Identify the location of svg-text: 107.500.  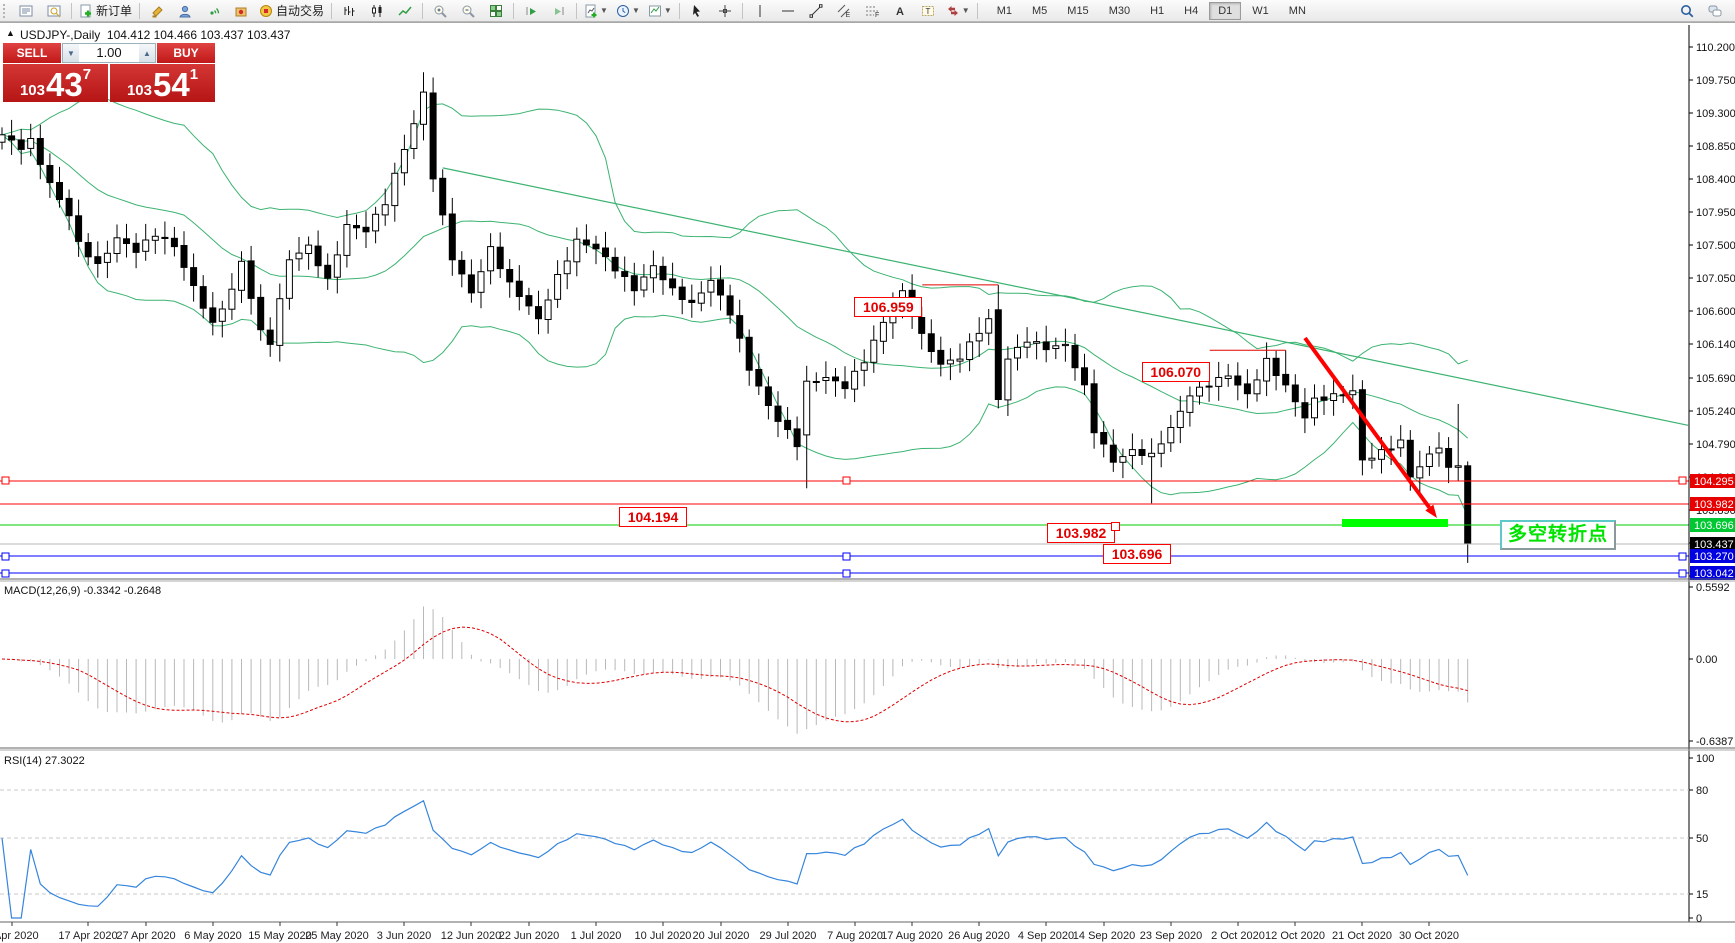
(1715, 246).